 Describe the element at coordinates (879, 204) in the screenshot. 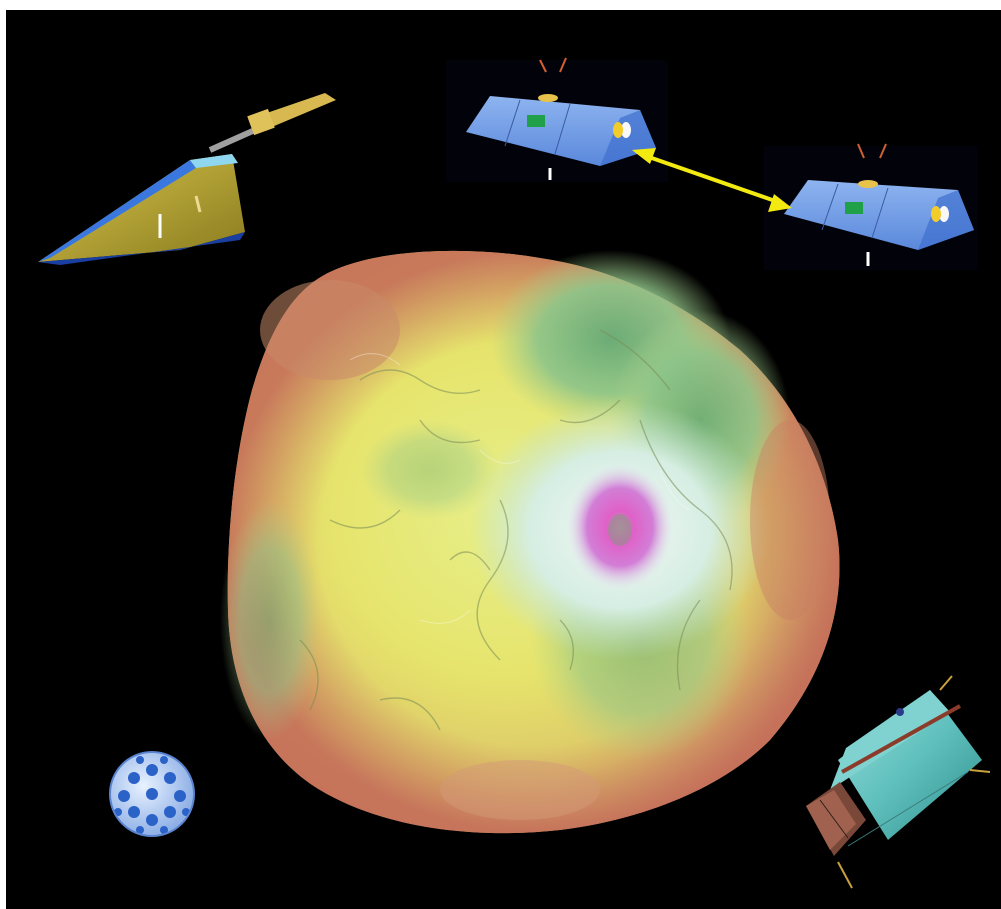

I see `twin-tracking-satellite-b` at that location.